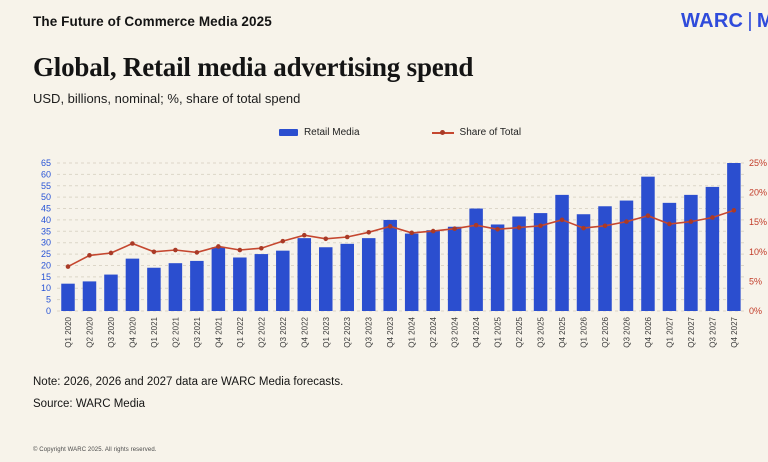 The width and height of the screenshot is (768, 462). What do you see at coordinates (562, 331) in the screenshot?
I see `x-axis-tick-label: Q4 2025` at bounding box center [562, 331].